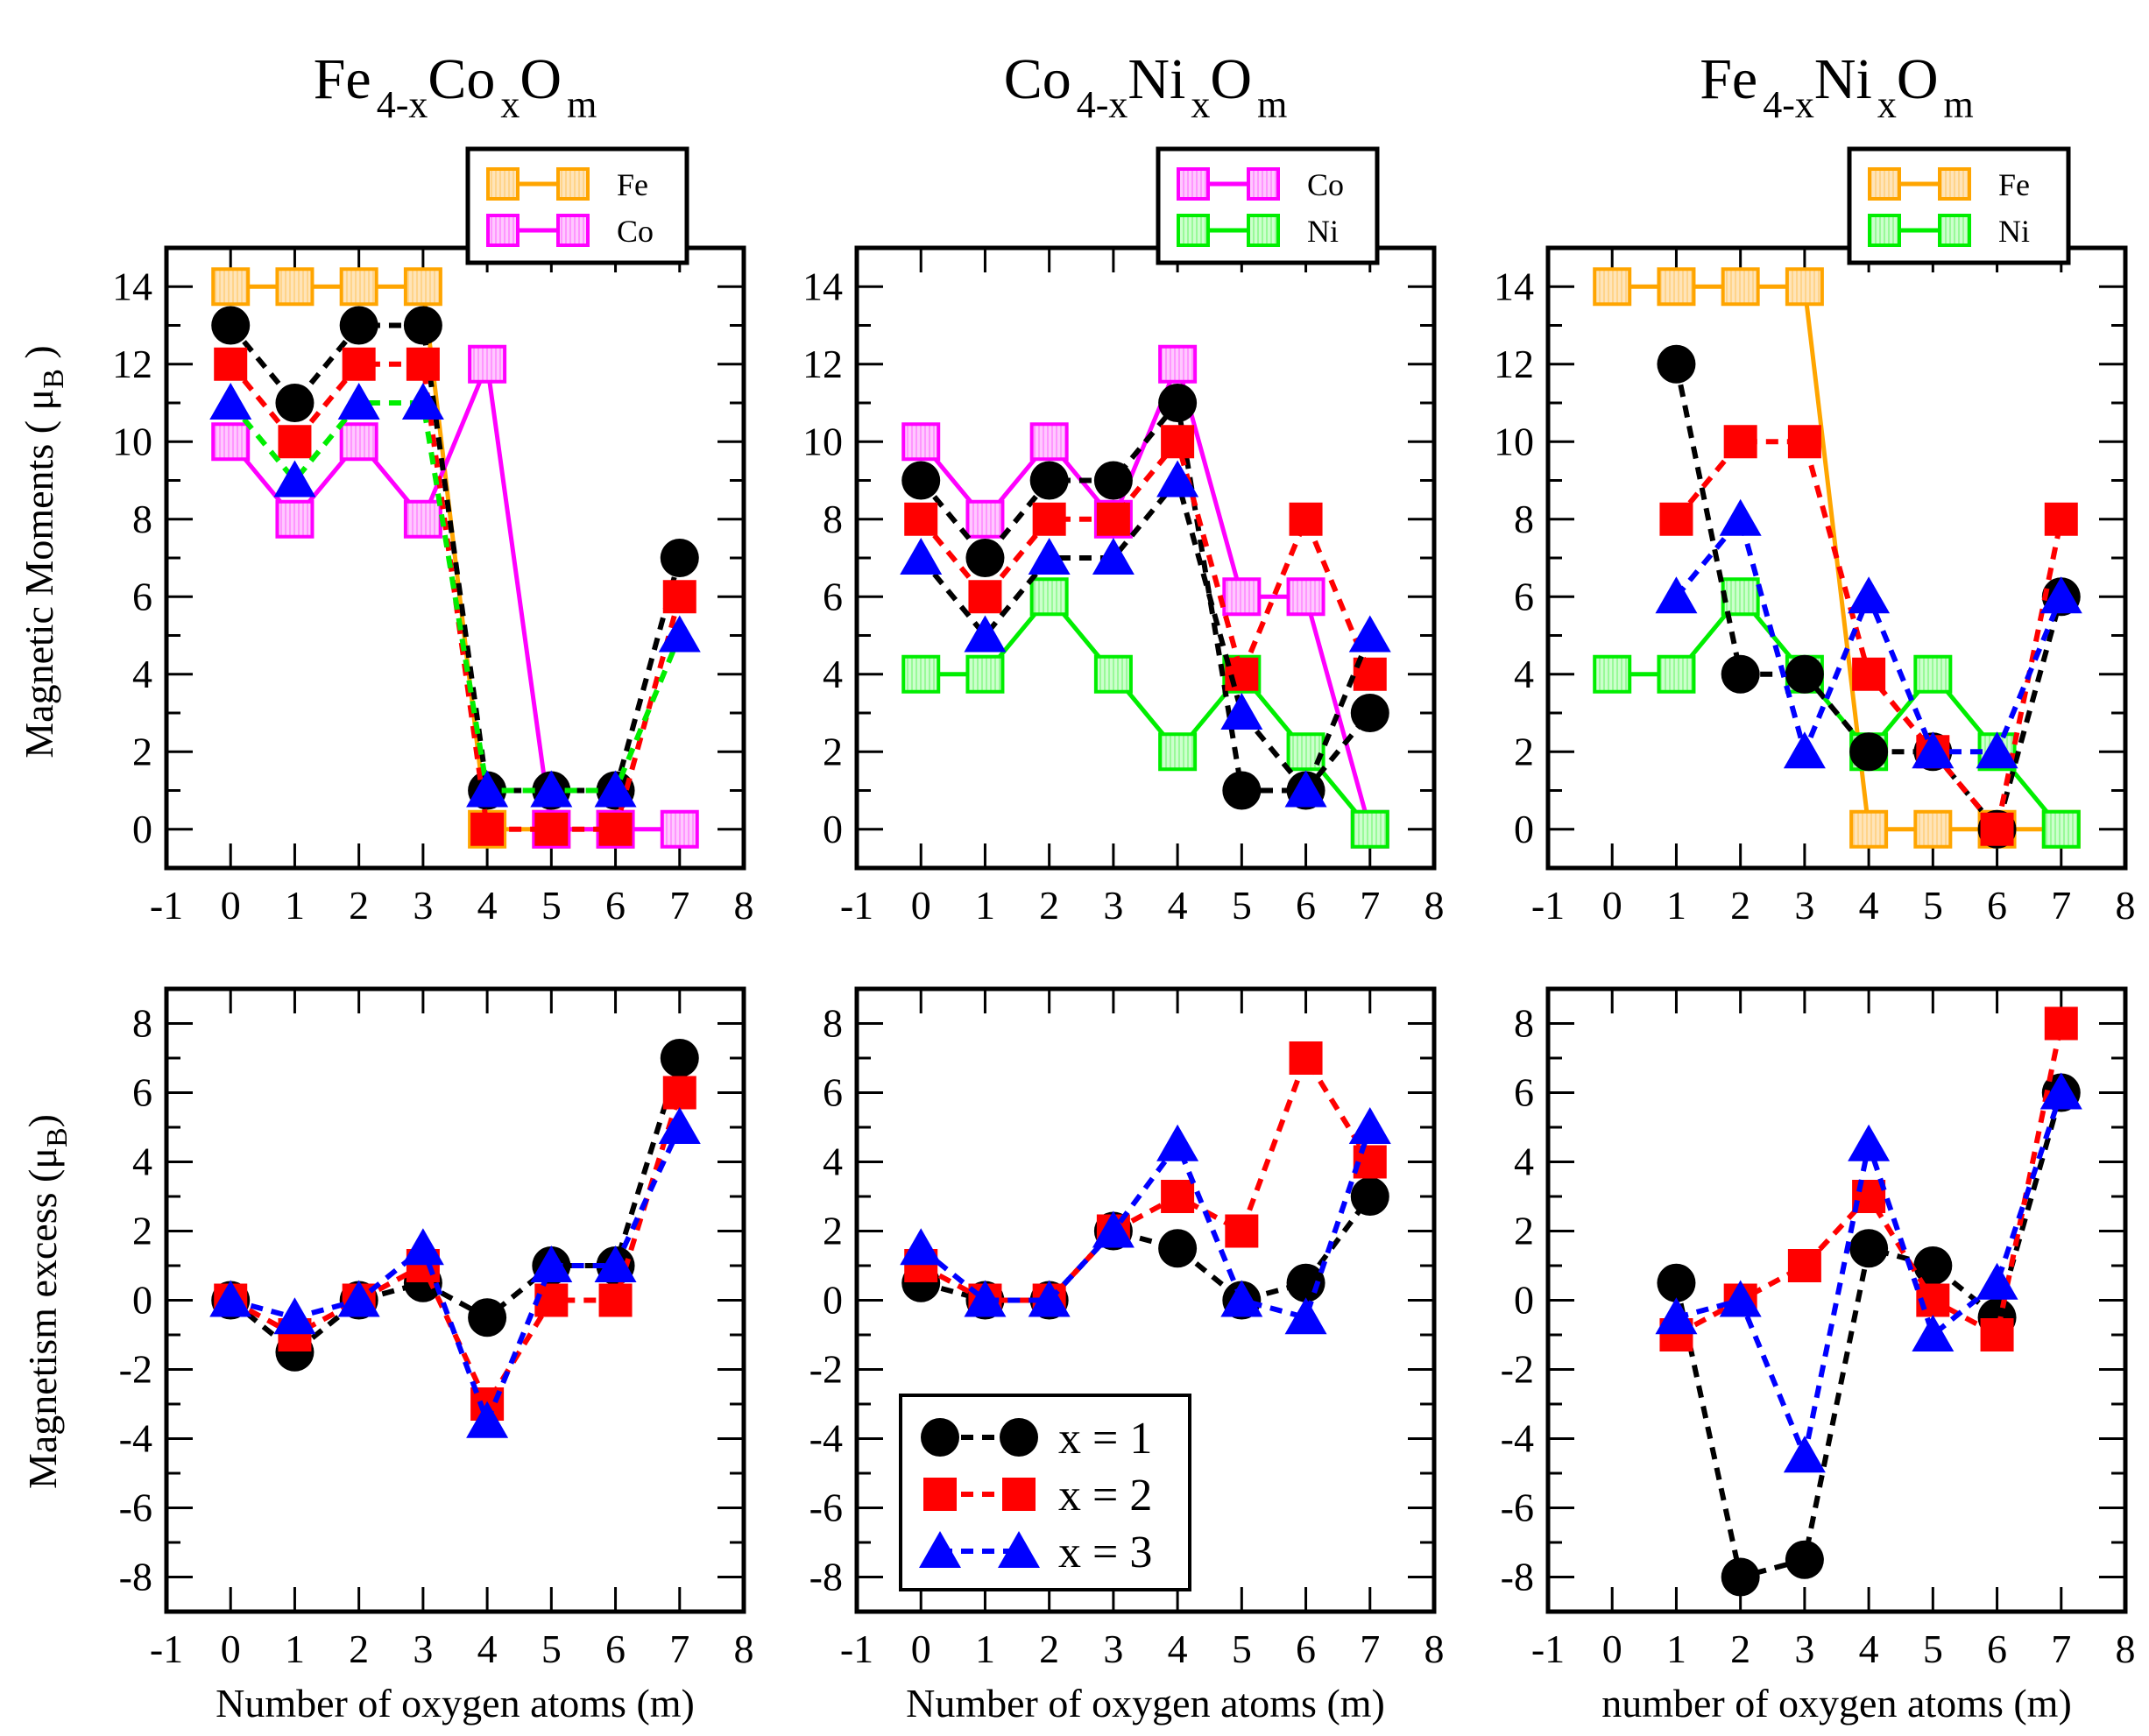 The width and height of the screenshot is (2149, 1736). I want to click on y-tick-label: 10, so click(132, 441).